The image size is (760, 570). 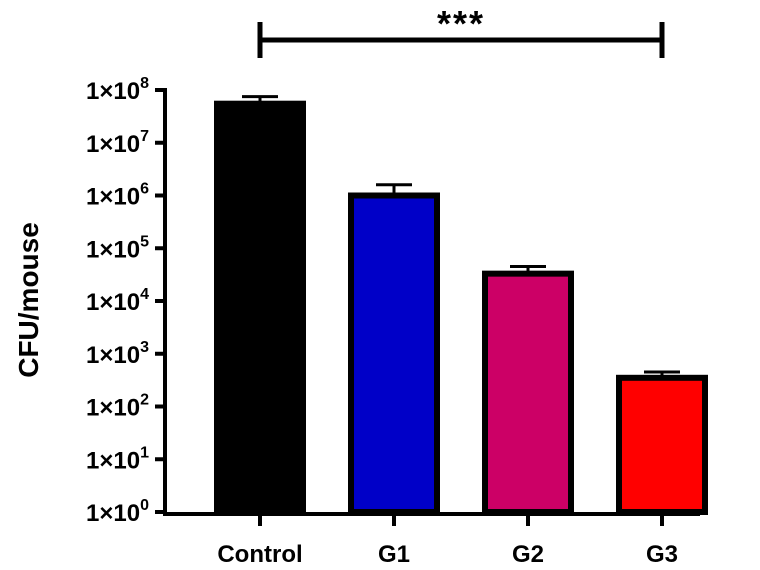 I want to click on y-tick-label: 1×10⁴, so click(x=117, y=301).